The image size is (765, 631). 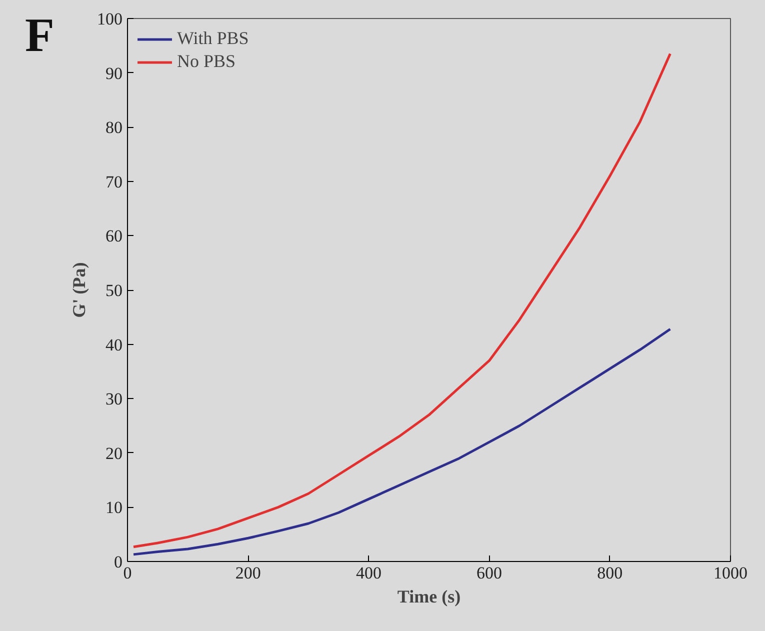 I want to click on legend-label: No PBS, so click(x=206, y=61).